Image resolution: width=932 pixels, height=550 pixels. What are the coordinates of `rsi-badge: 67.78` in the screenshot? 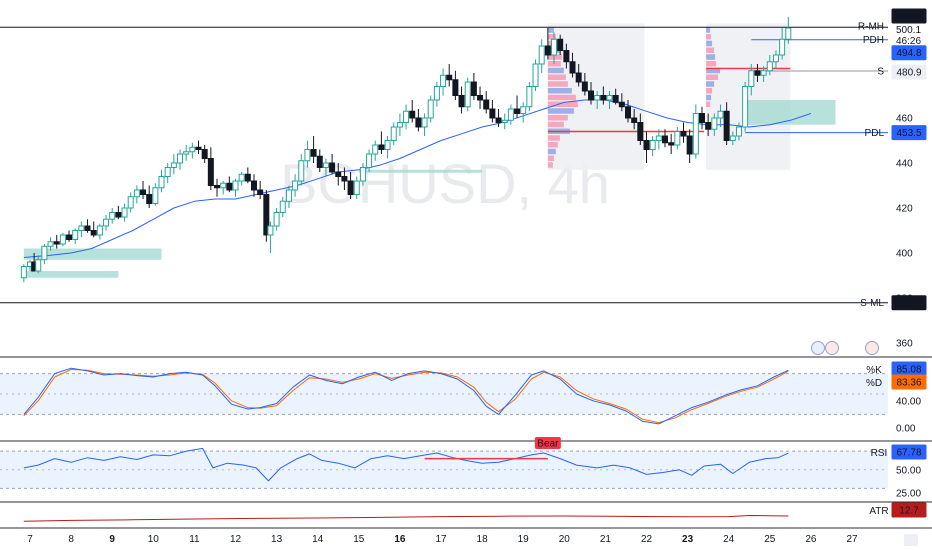 It's located at (908, 453).